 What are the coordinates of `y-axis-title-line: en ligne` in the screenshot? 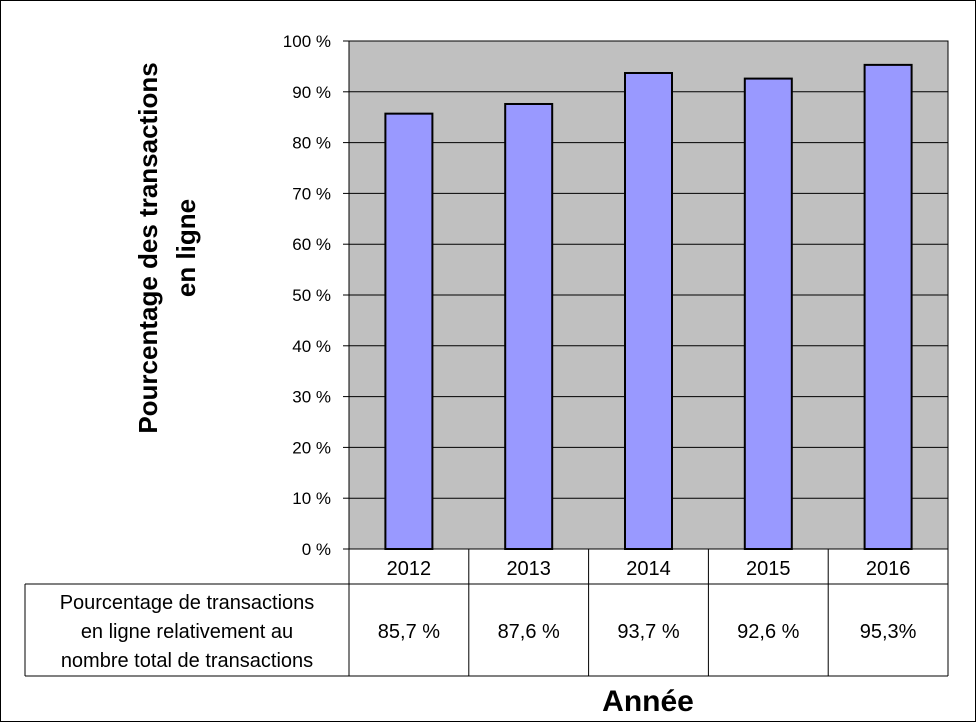 It's located at (186, 248).